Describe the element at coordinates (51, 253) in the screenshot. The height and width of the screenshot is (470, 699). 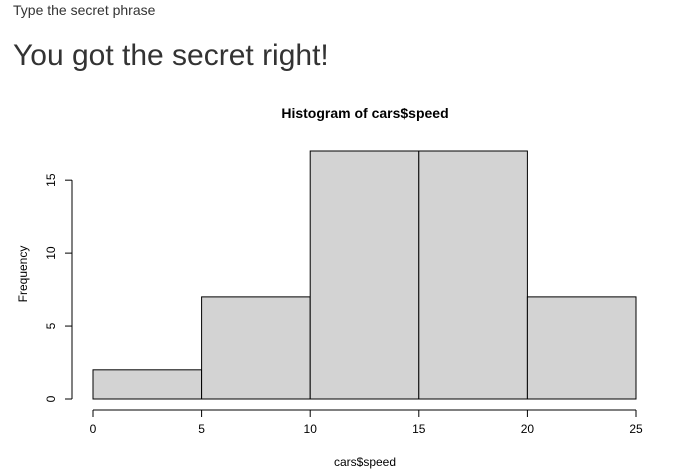
I see `y-tick-label-10: 10` at that location.